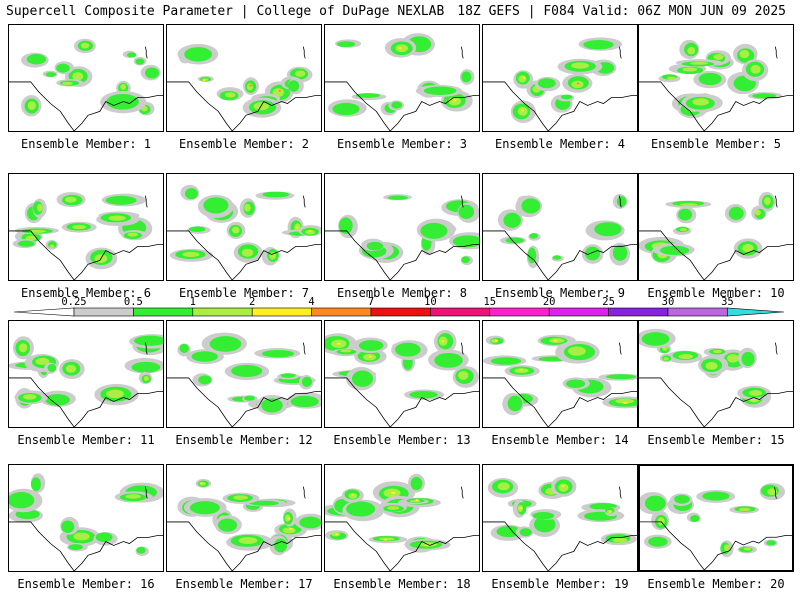  I want to click on member-caption: Ensemble Member: 1, so click(86, 144).